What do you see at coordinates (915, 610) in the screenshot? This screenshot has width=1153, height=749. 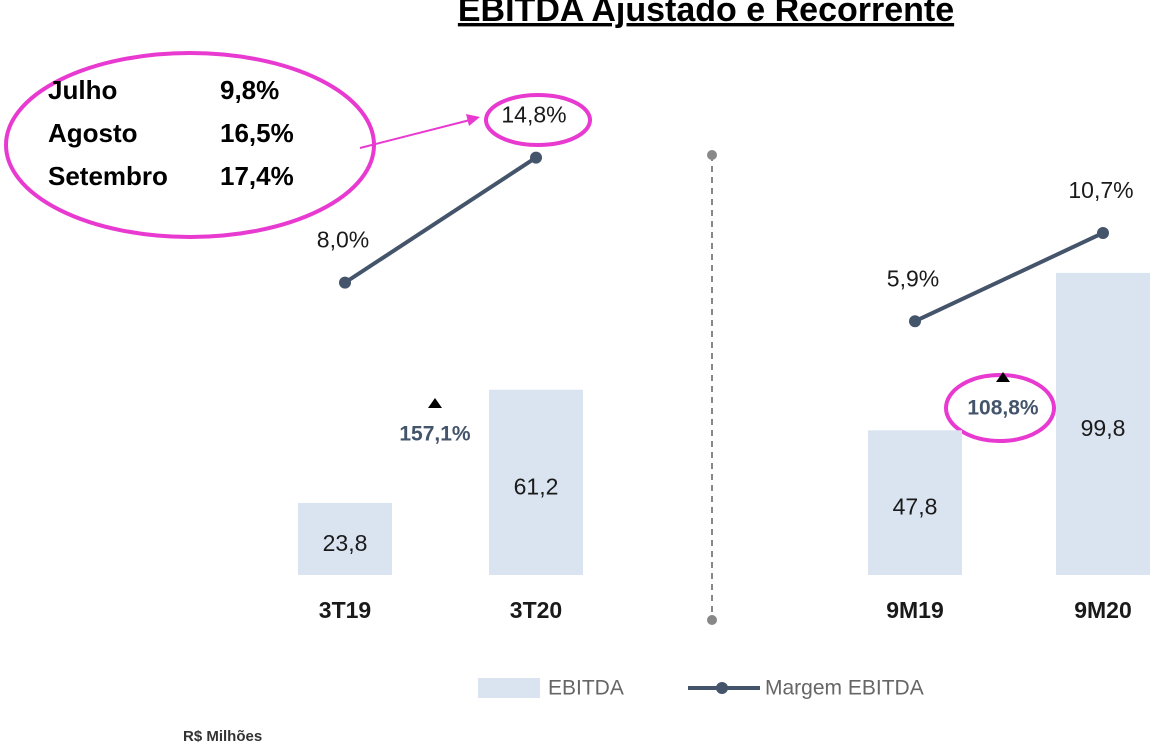 I see `x-tick-label: 9M19` at bounding box center [915, 610].